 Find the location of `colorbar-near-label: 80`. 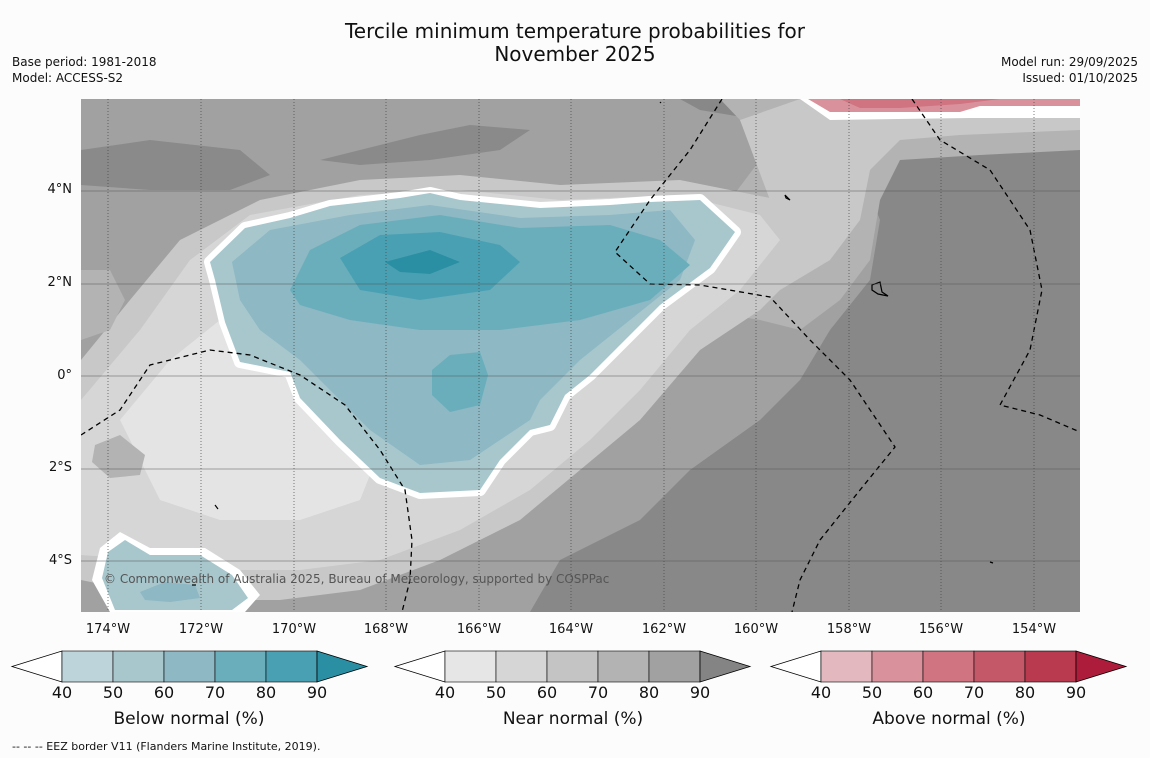

colorbar-near-label: 80 is located at coordinates (649, 692).